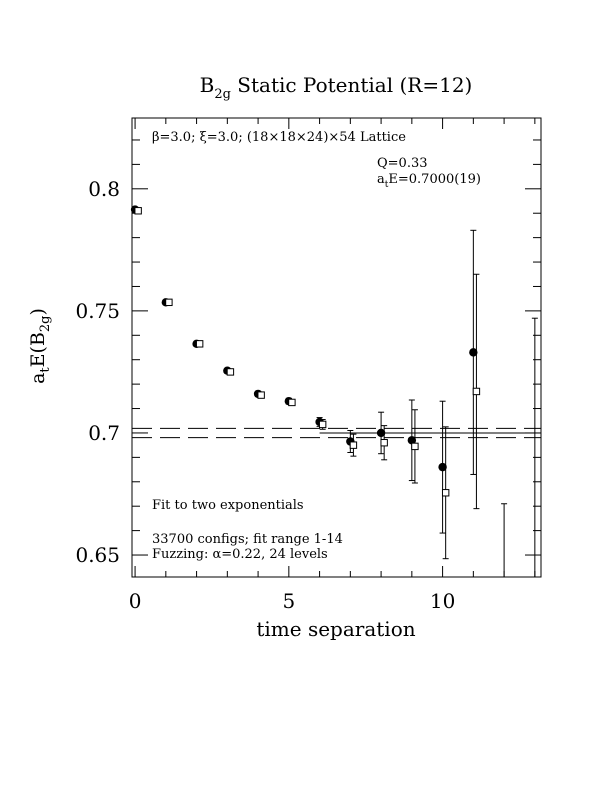 This screenshot has height=796, width=612. I want to click on y-tick-label: 0.8, so click(104, 189).